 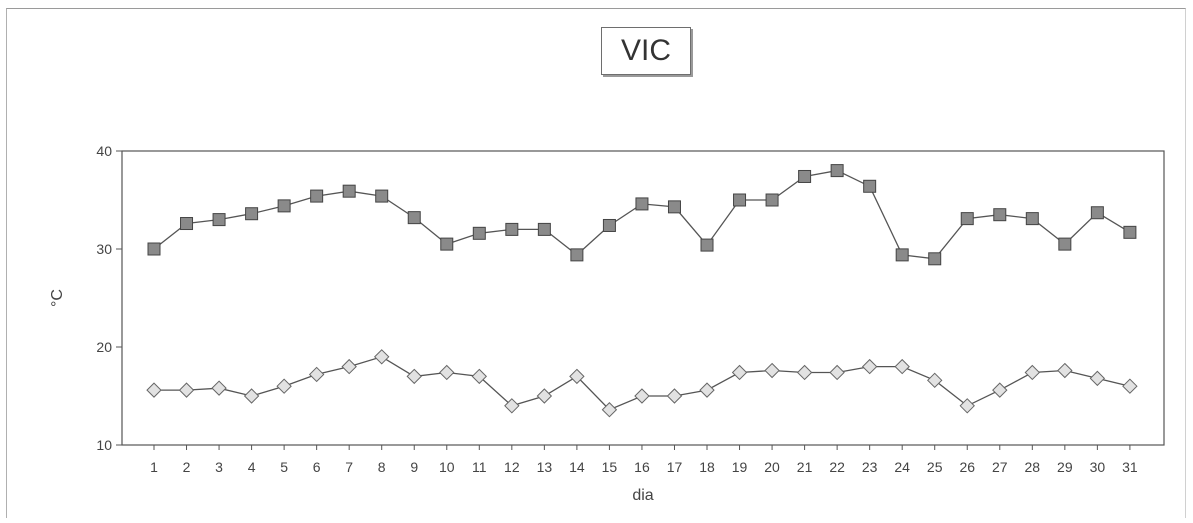 What do you see at coordinates (512, 467) in the screenshot?
I see `x-tick-label: 12` at bounding box center [512, 467].